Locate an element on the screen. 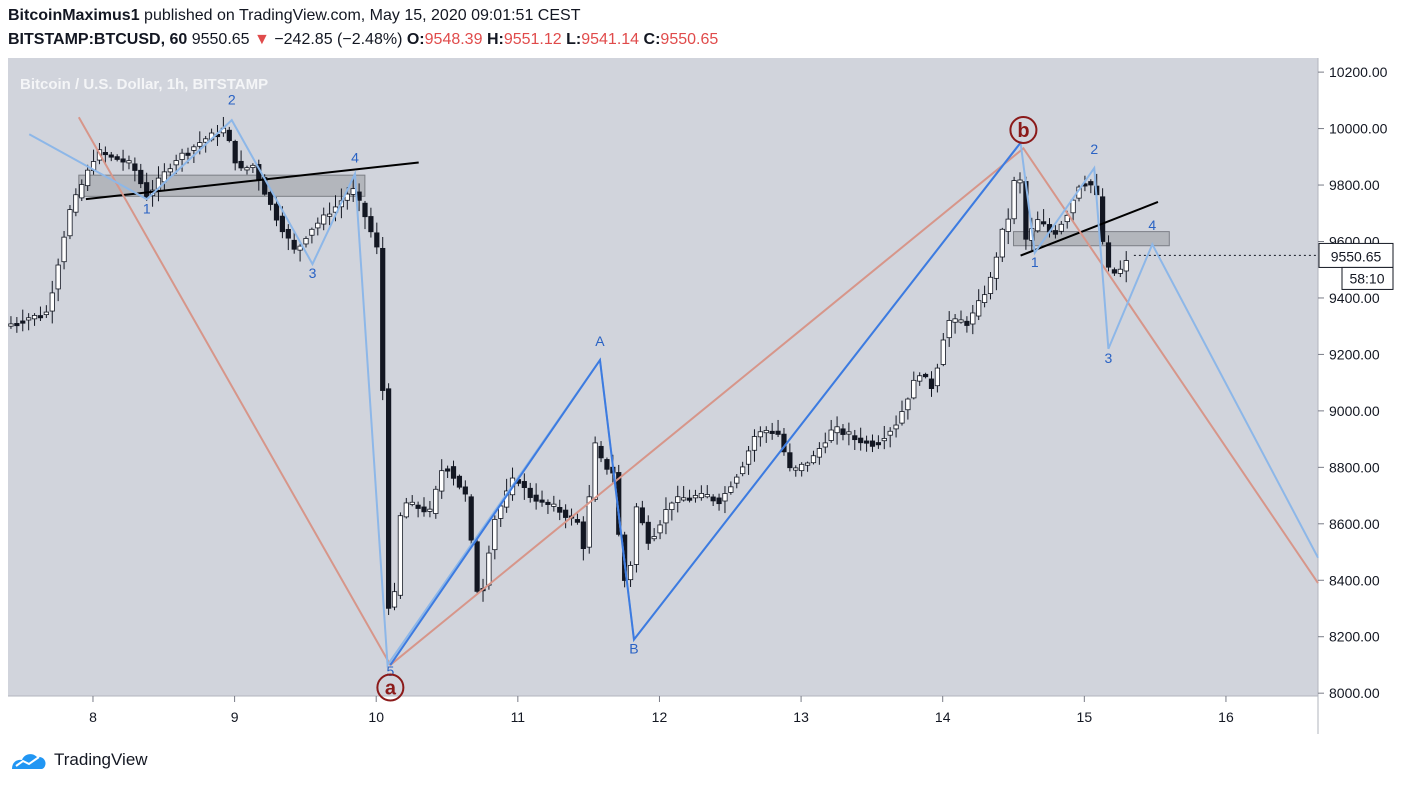 The height and width of the screenshot is (785, 1419). tradingview-logo-icon is located at coordinates (29, 760).